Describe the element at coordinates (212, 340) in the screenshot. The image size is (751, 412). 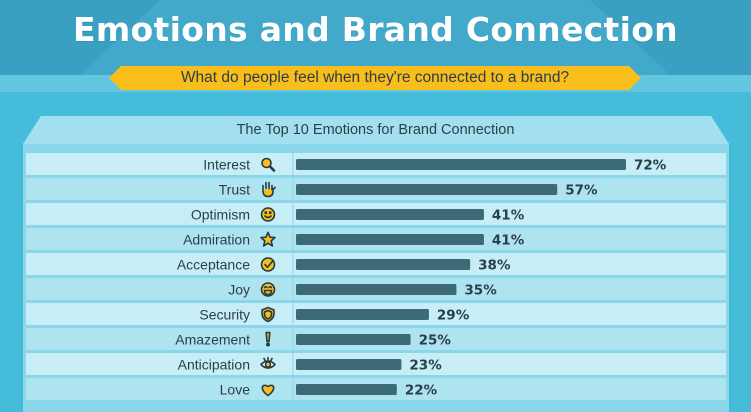
I see `category-label: Amazement` at that location.